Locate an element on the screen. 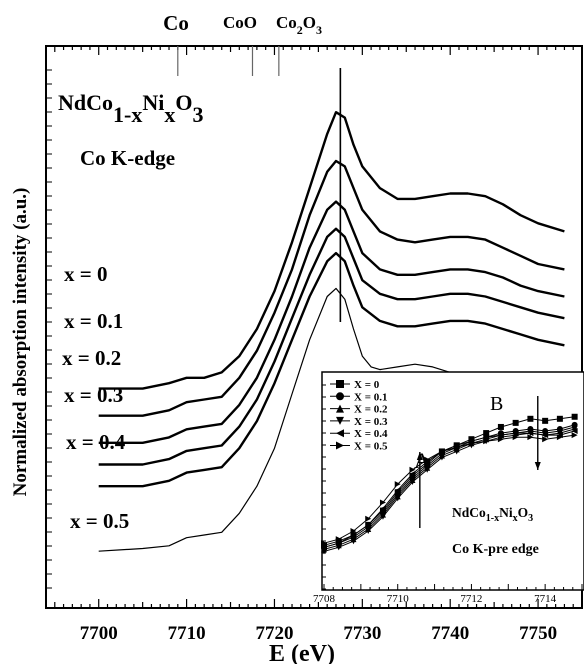  x-axis-label: E (eV) is located at coordinates (302, 652).